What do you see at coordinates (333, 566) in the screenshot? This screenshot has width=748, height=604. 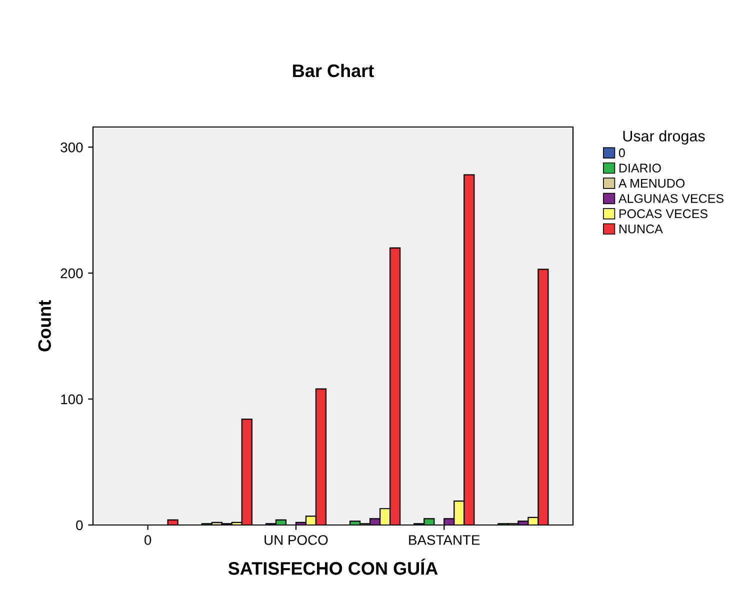 I see `x-axis-title: SATISFECHO CON GUÍA` at bounding box center [333, 566].